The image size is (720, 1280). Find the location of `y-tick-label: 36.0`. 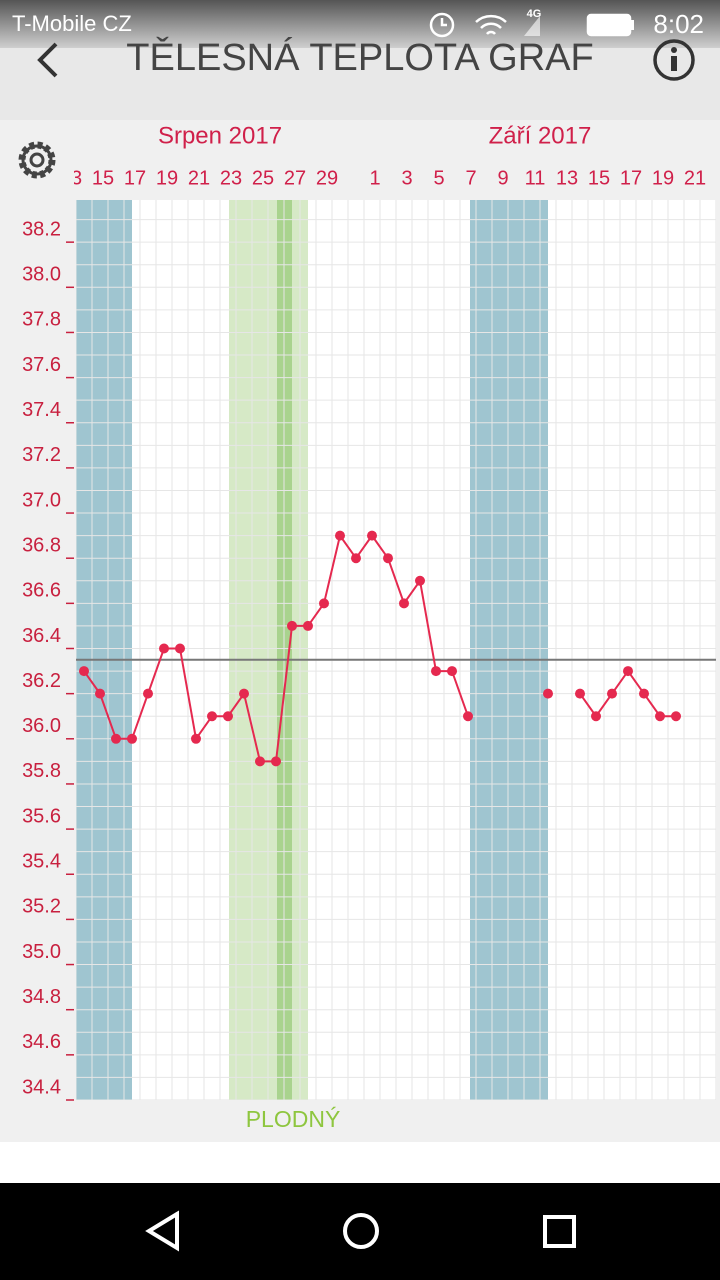

y-tick-label: 36.0 is located at coordinates (41, 726).